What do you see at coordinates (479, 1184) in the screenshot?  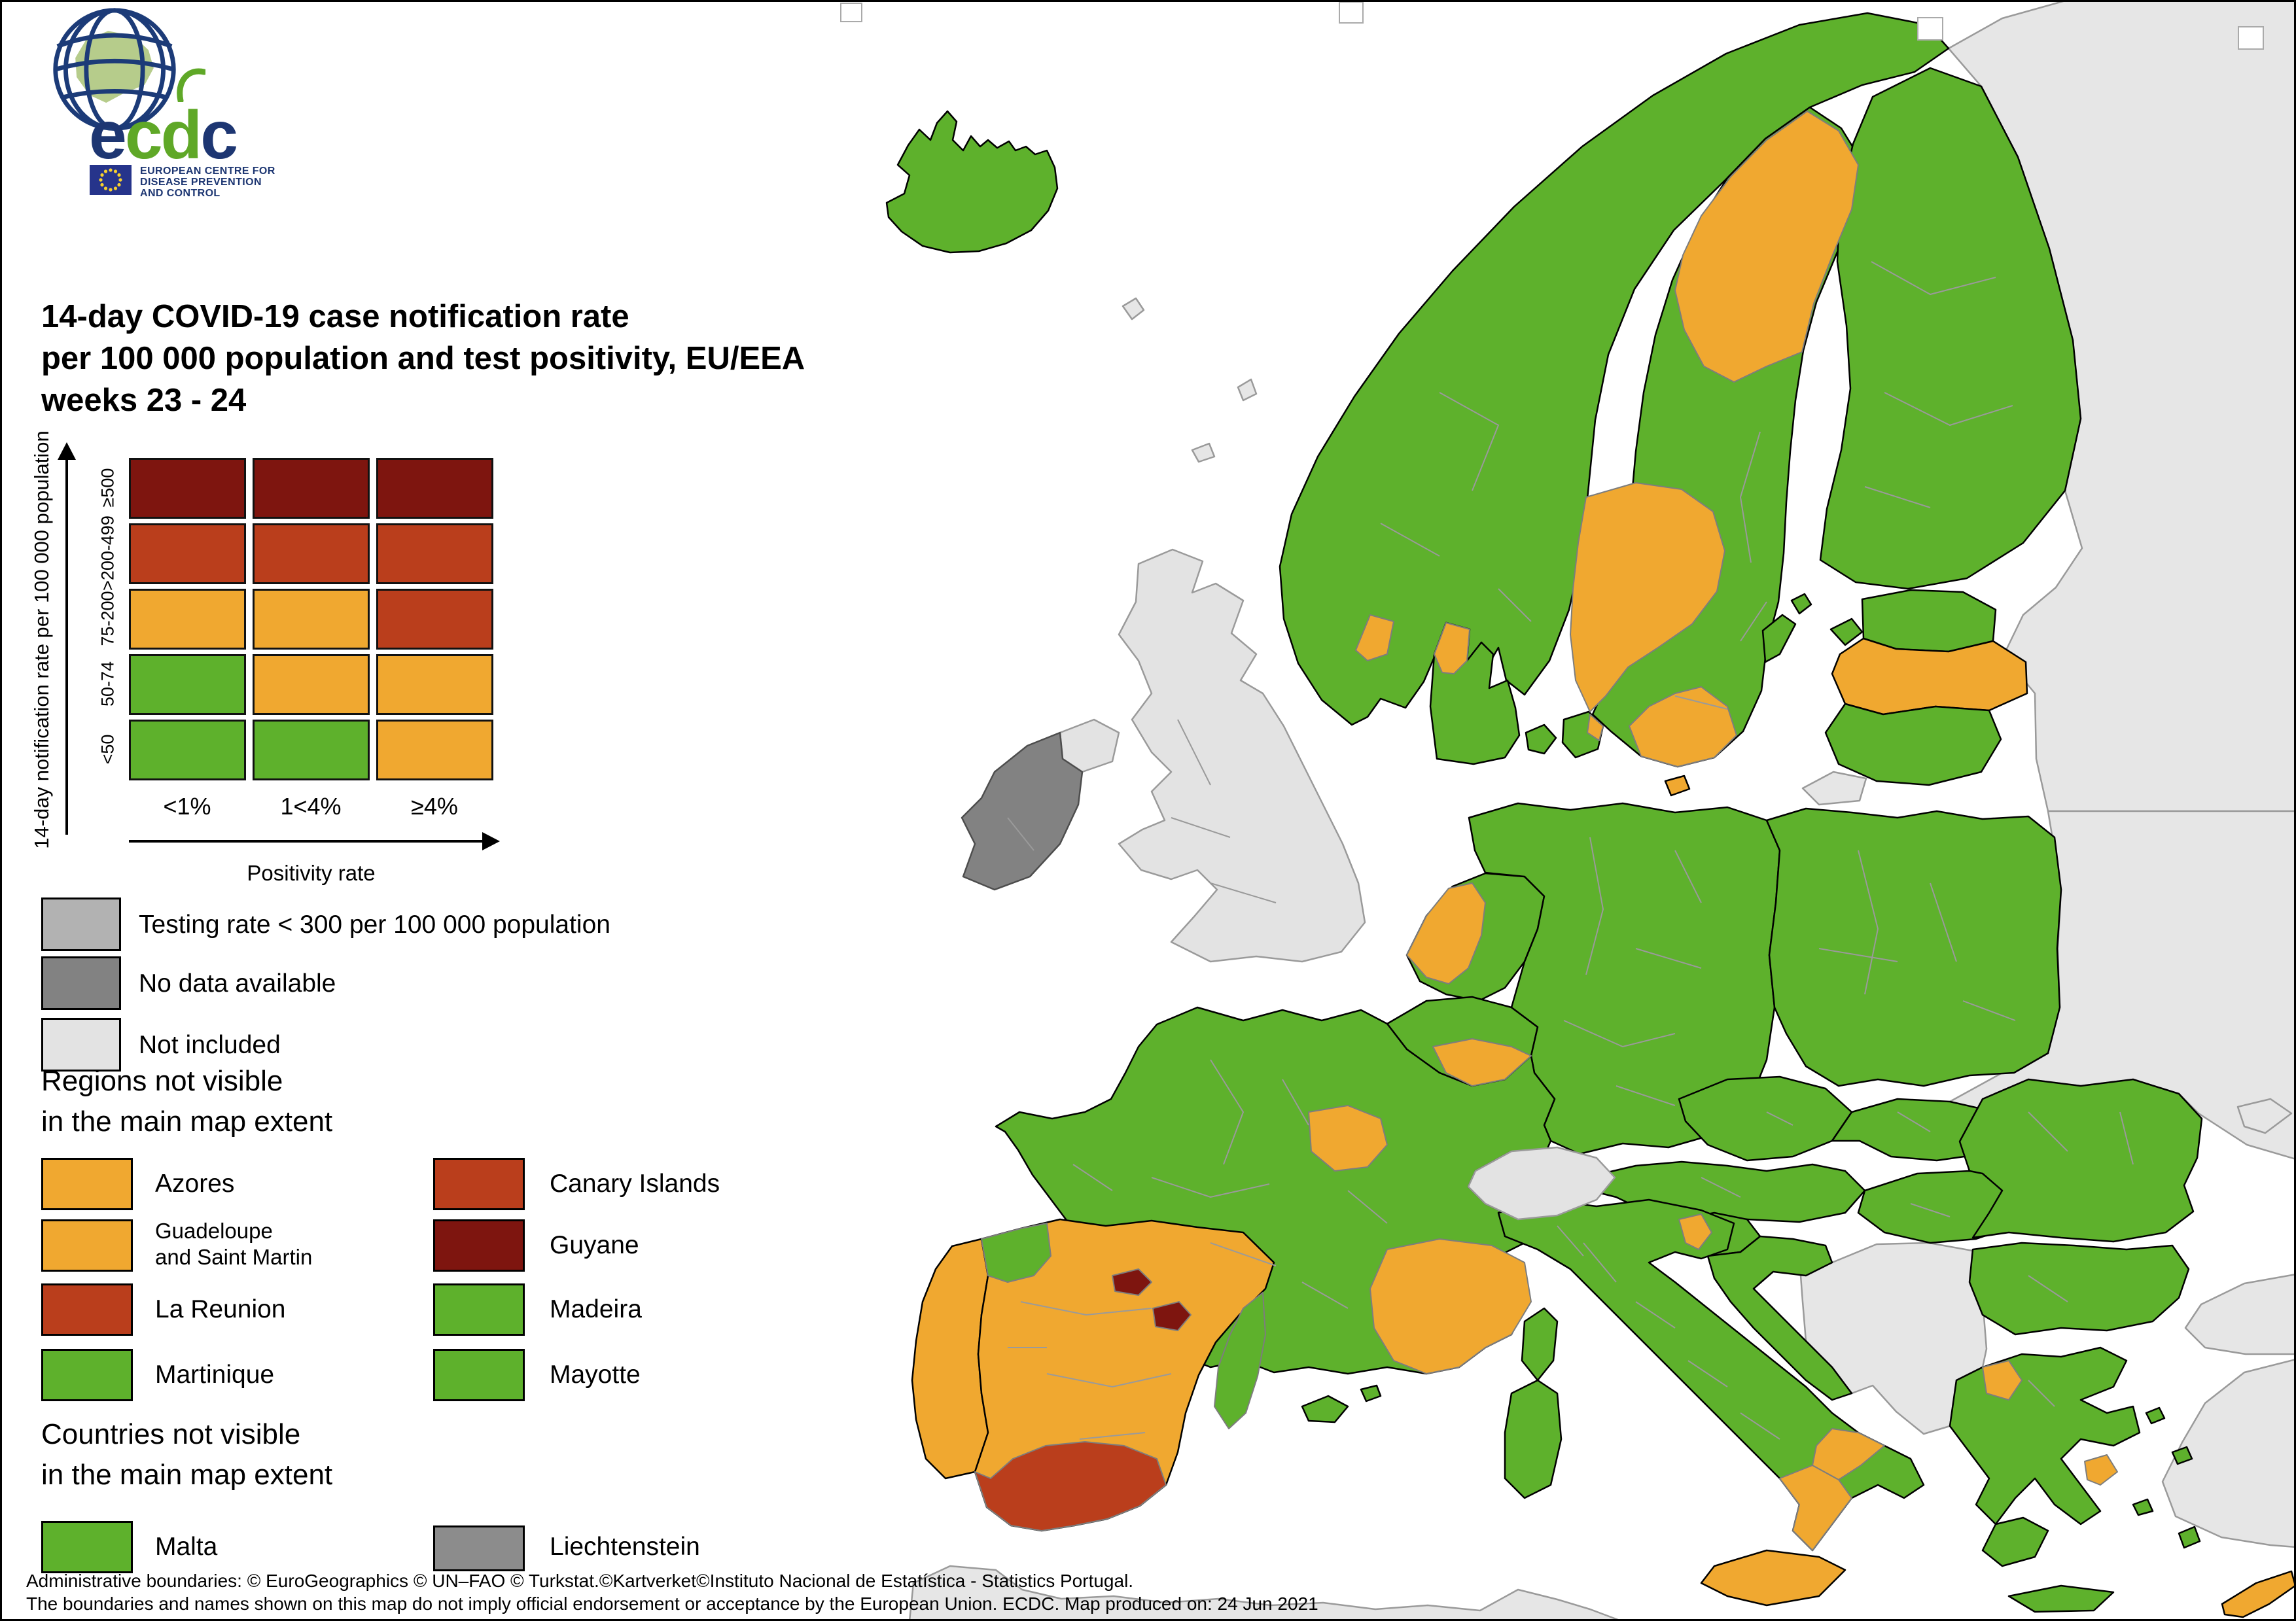 I see `legend-swatch-canary-islands` at bounding box center [479, 1184].